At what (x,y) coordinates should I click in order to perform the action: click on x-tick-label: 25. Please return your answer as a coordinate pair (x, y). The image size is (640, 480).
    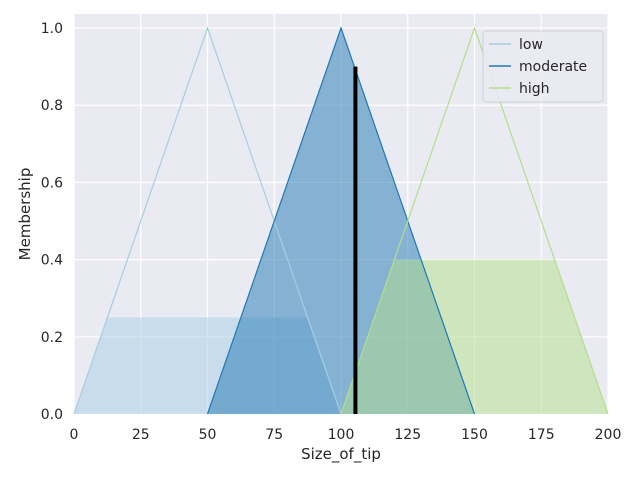
    Looking at the image, I should click on (141, 435).